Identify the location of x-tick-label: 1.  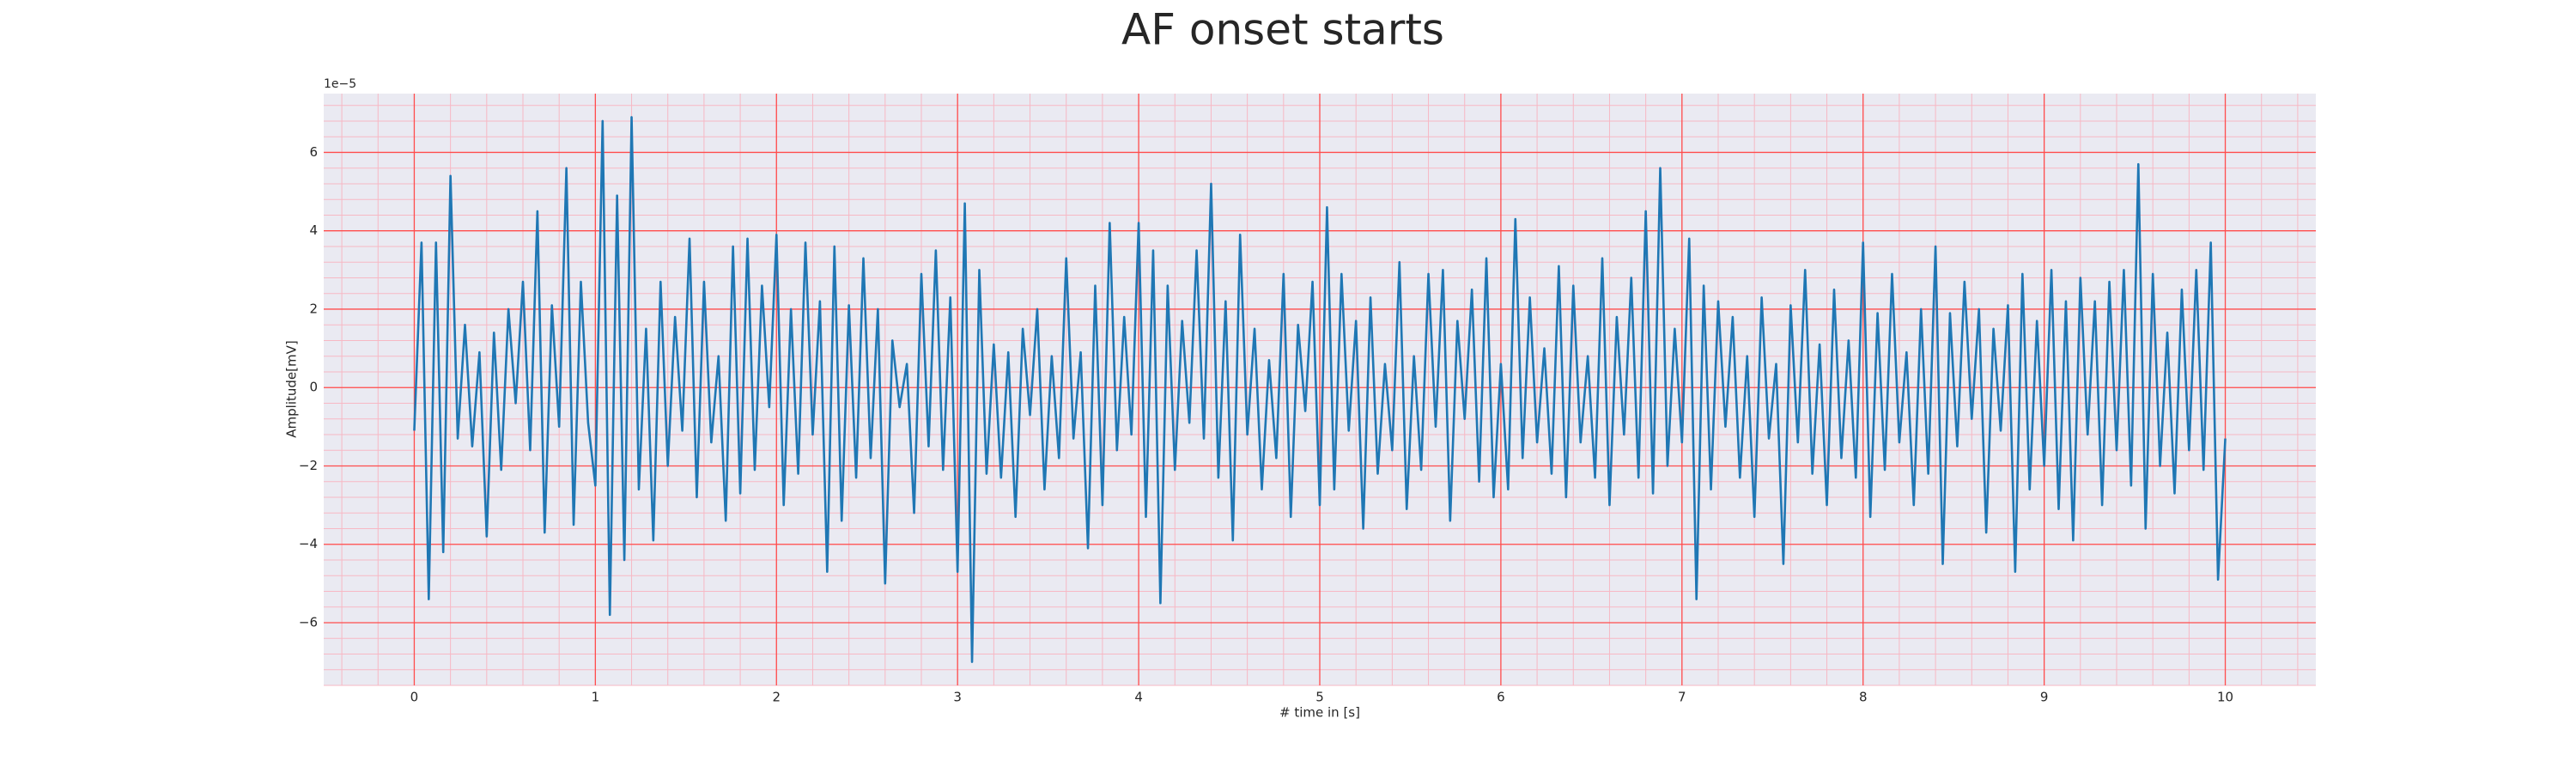
(596, 697).